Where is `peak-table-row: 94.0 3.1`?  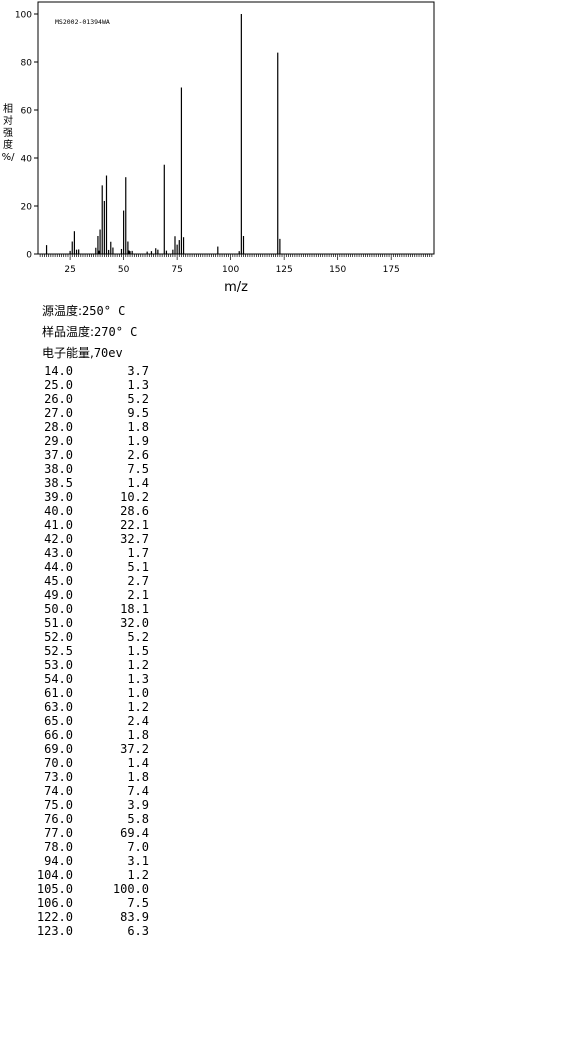 peak-table-row: 94.0 3.1 is located at coordinates (88, 861).